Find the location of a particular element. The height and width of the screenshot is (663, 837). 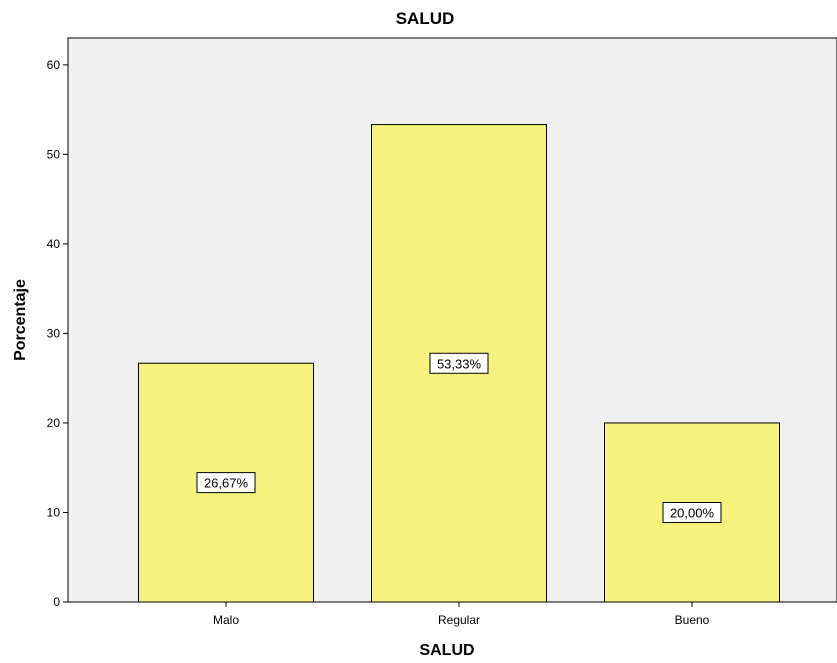

chart-title: SALUD is located at coordinates (425, 18).